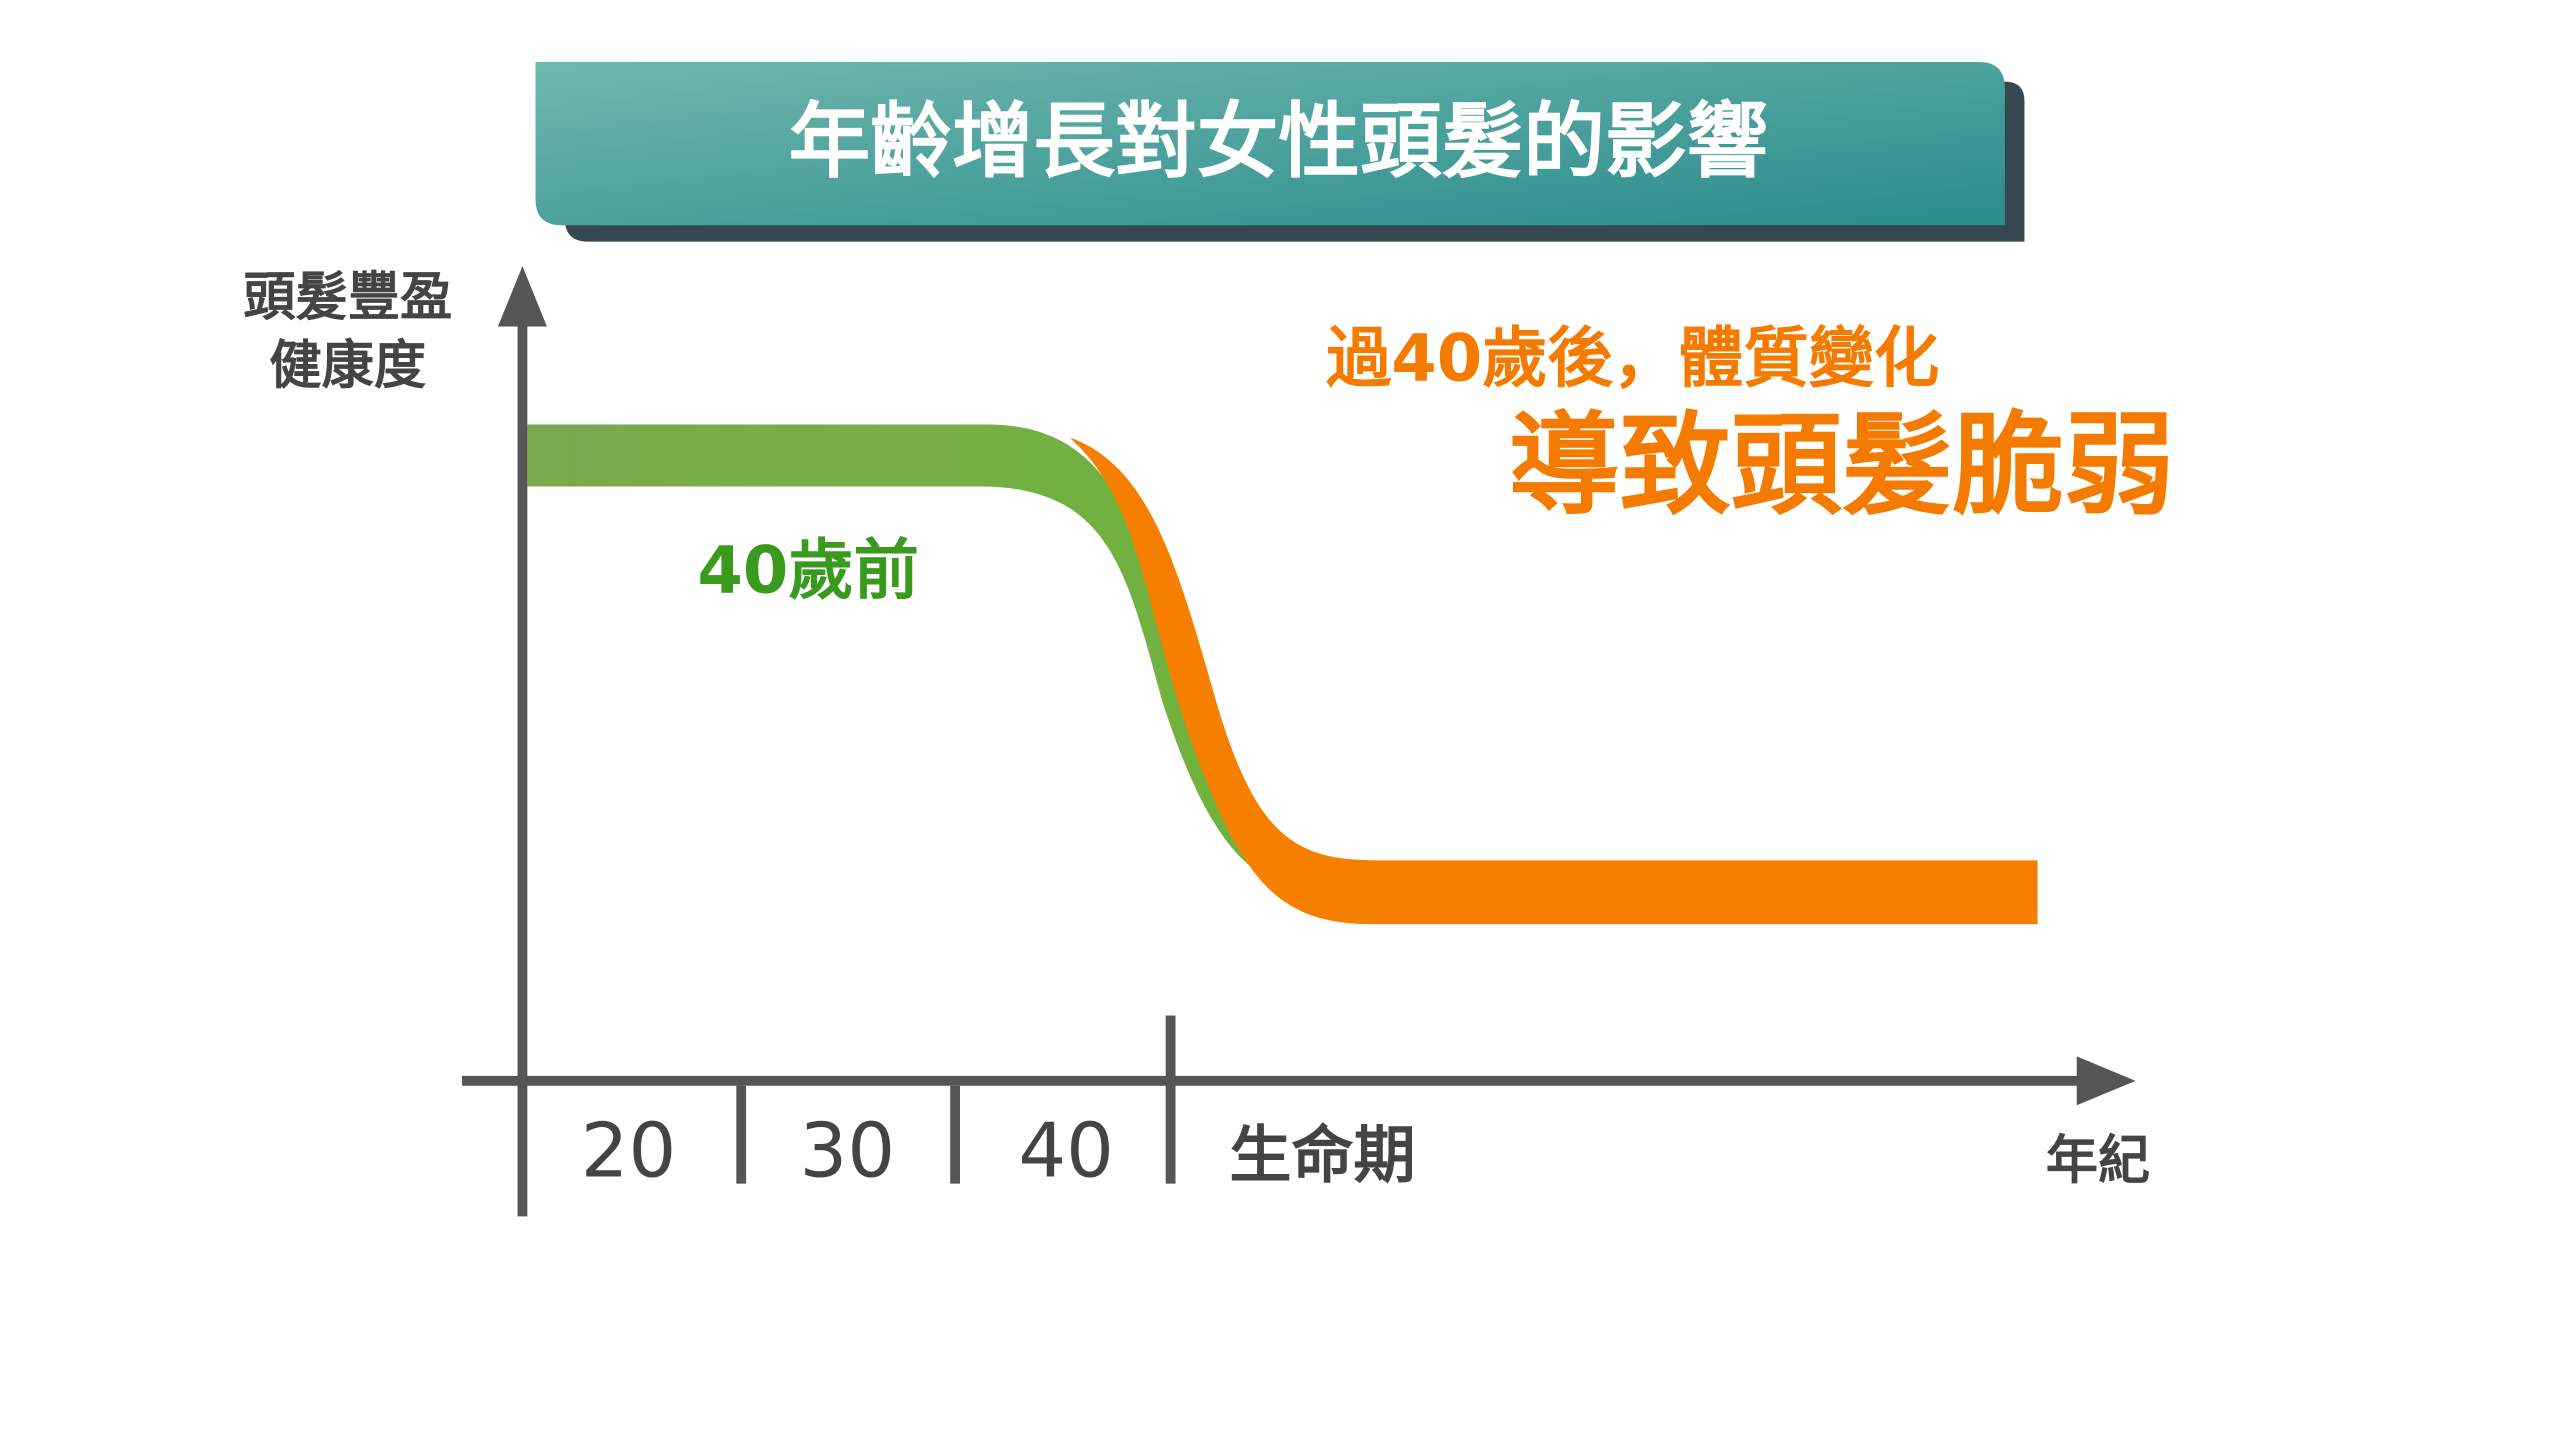 The image size is (2560, 1440). I want to click on title-banner, so click(1270, 144).